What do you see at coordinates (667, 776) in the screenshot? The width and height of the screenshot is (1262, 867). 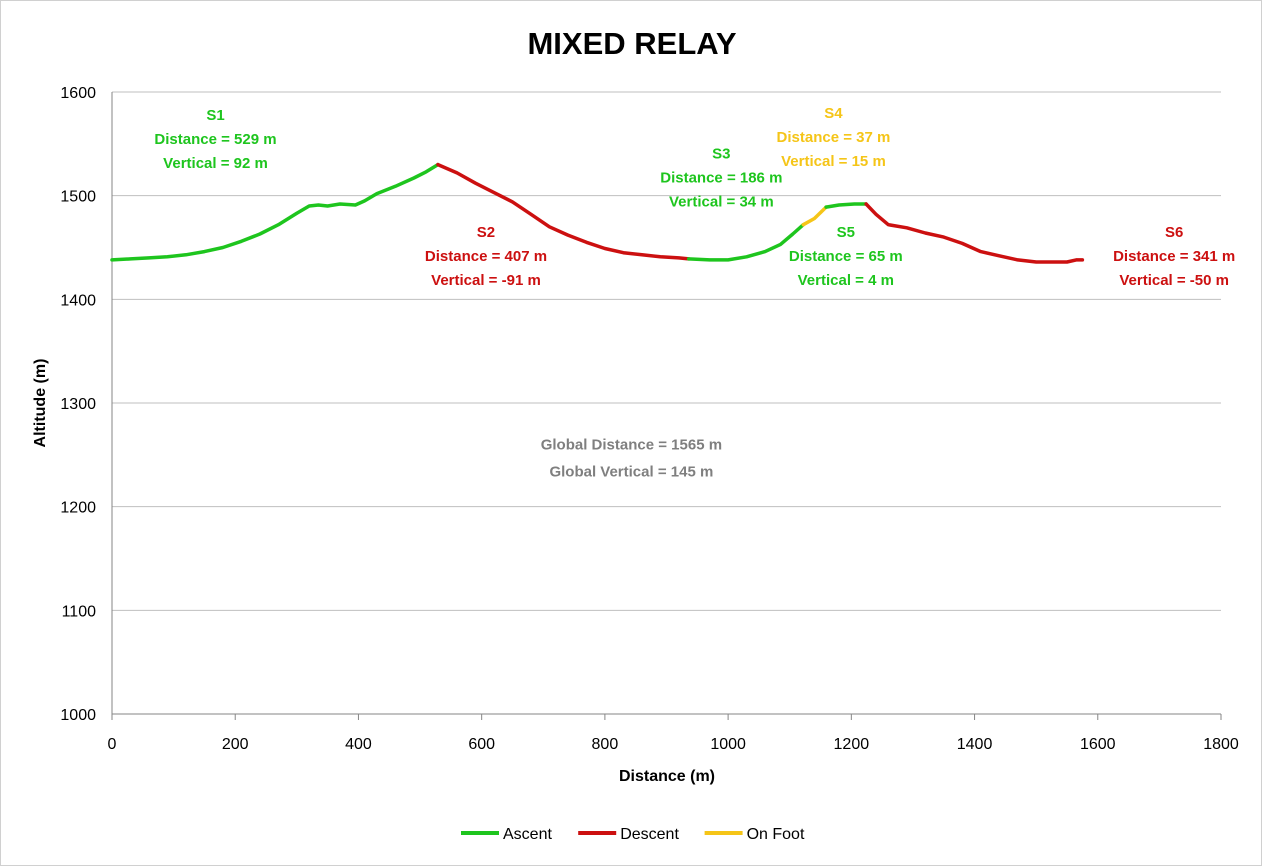 I see `x-axis-title: Distance (m)` at bounding box center [667, 776].